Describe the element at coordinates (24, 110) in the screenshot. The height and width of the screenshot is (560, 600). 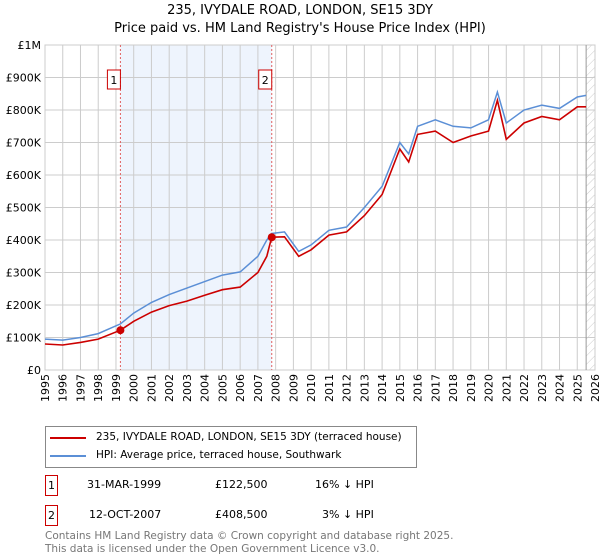
I see `y-tick-label: £800K` at that location.